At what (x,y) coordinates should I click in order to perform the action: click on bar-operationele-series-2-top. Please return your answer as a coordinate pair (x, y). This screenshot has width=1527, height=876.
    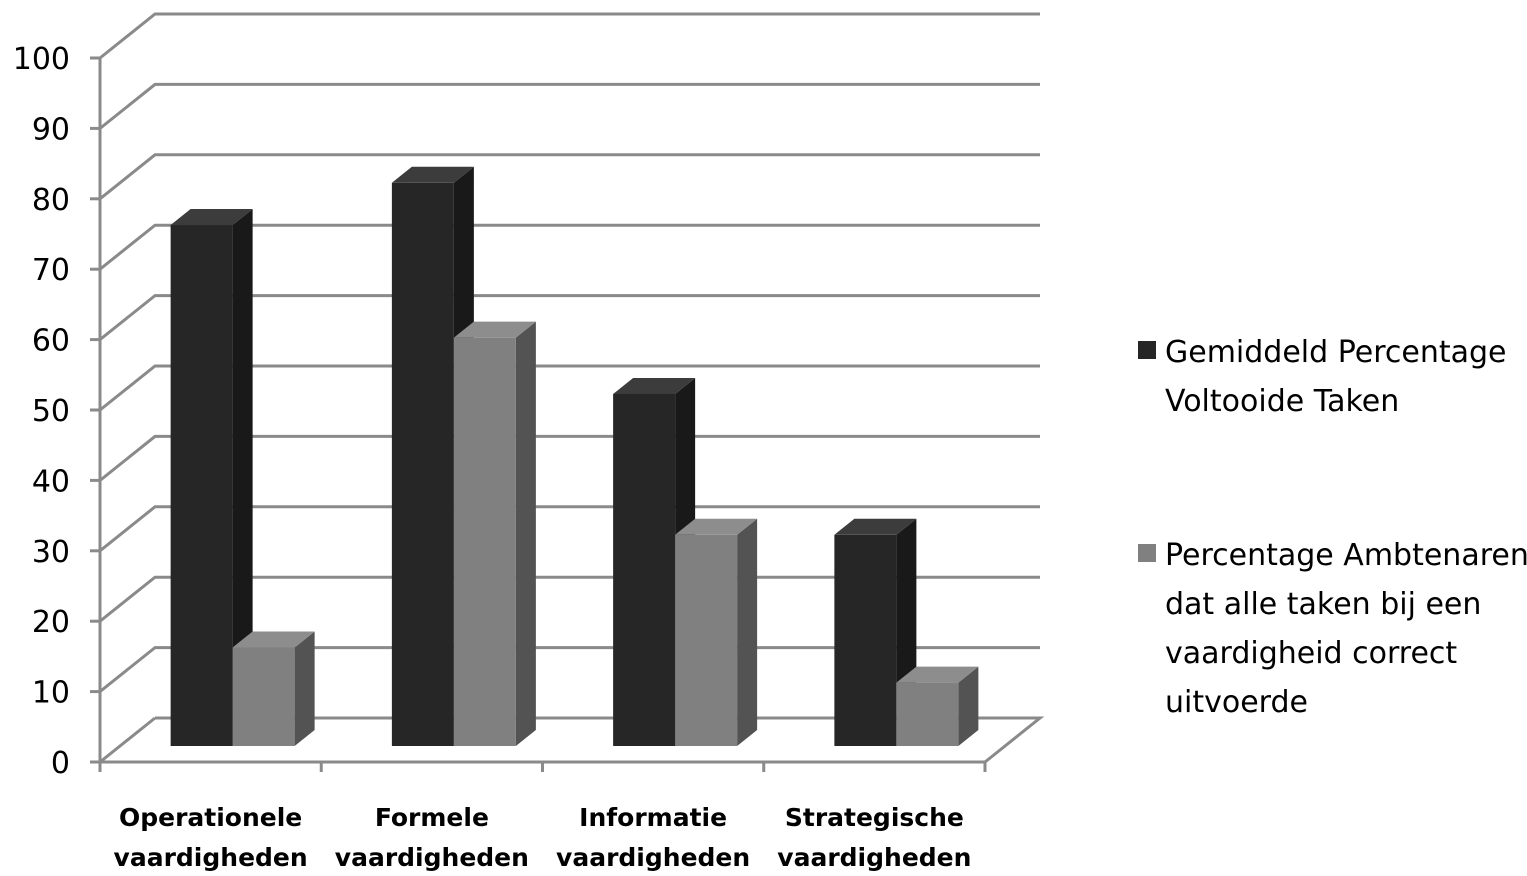
    Looking at the image, I should click on (273, 639).